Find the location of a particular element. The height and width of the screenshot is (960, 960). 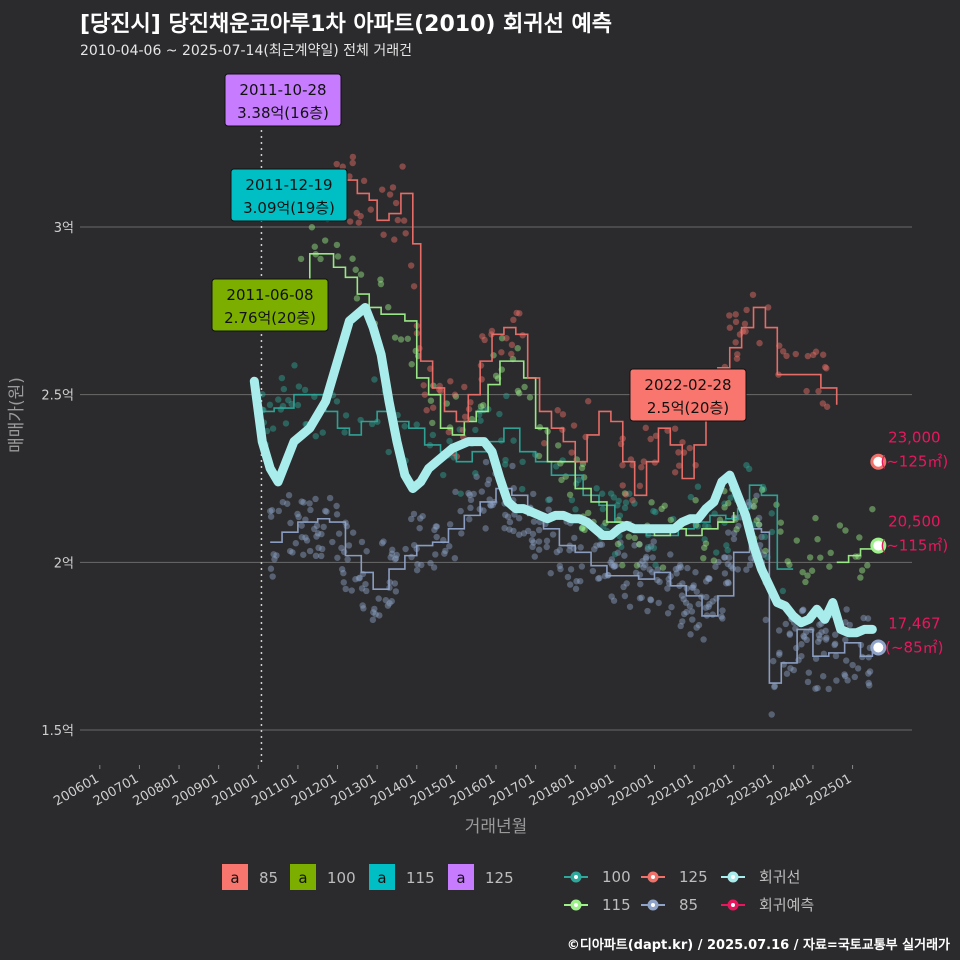

x-tick-label: 202501 is located at coordinates (829, 790).